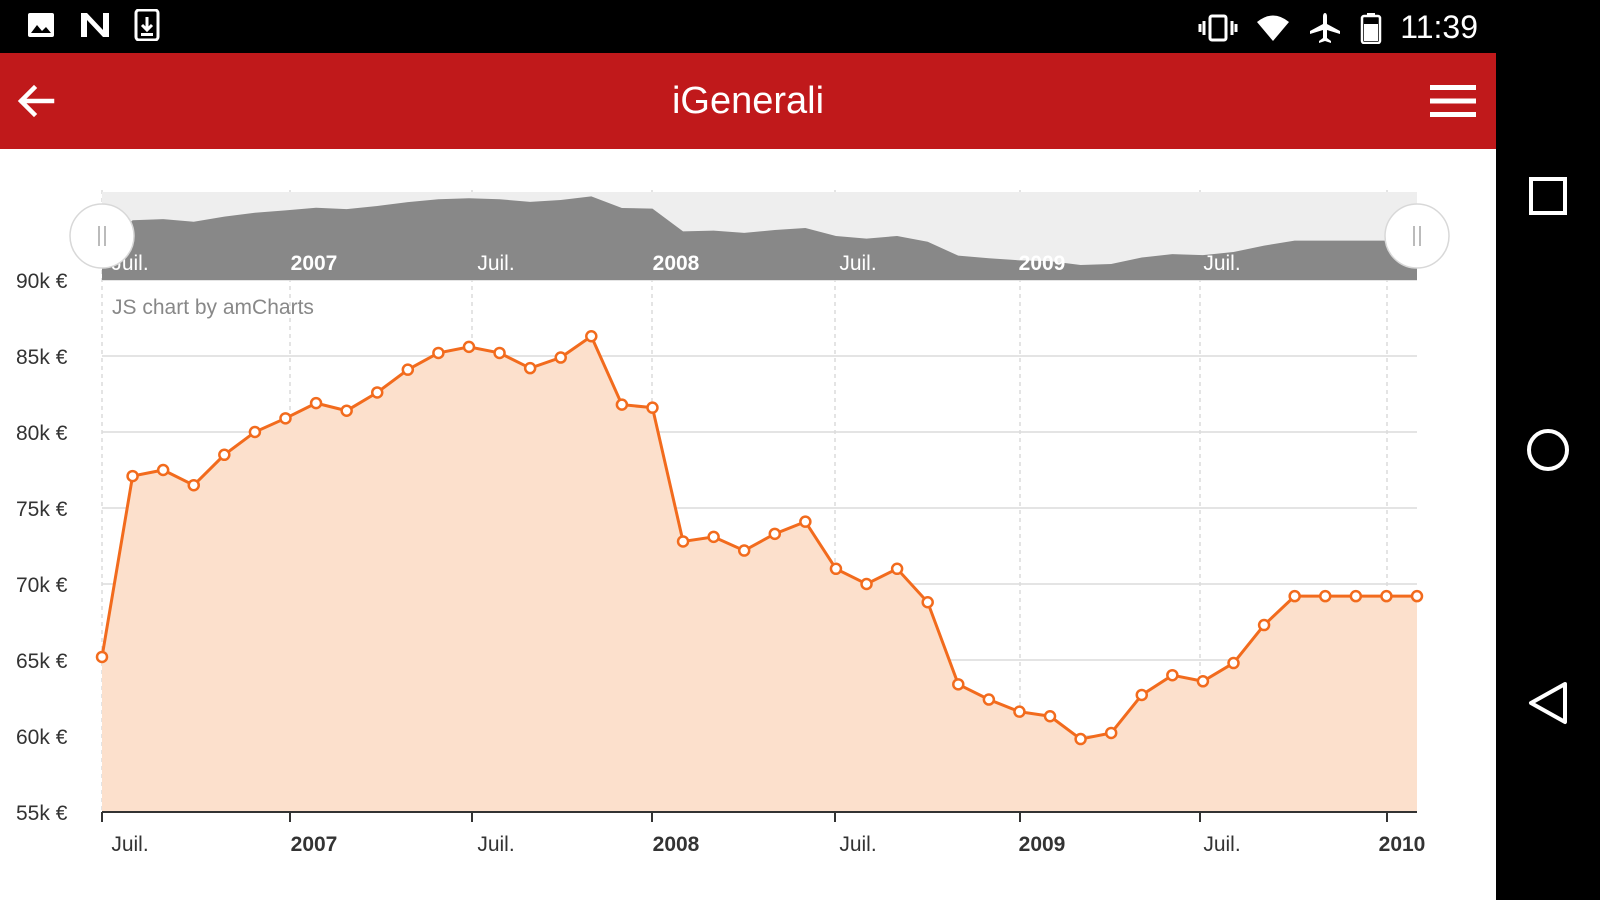  Describe the element at coordinates (1042, 263) in the screenshot. I see `scrollbar-label: 2009` at that location.